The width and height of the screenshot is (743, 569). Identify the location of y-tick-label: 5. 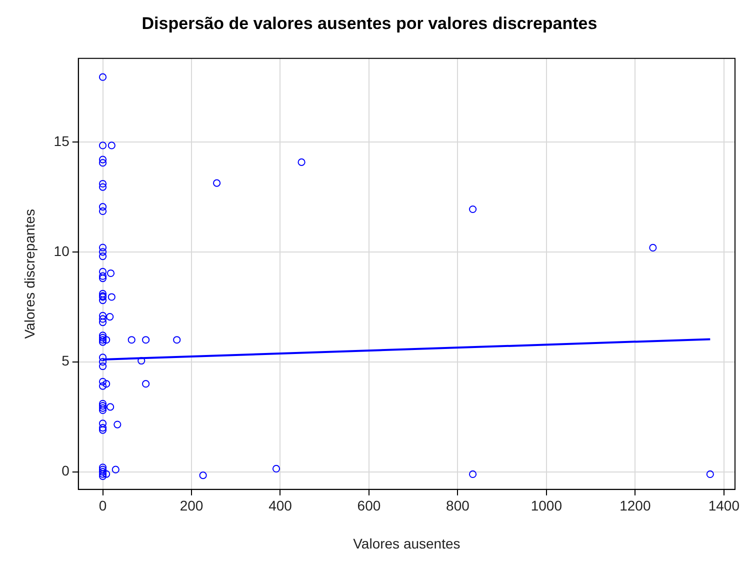
(66, 360).